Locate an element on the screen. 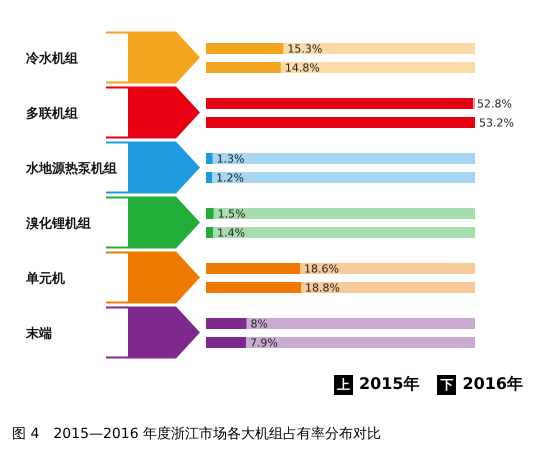 This screenshot has height=469, width=543. data-label: 1.5% is located at coordinates (232, 214).